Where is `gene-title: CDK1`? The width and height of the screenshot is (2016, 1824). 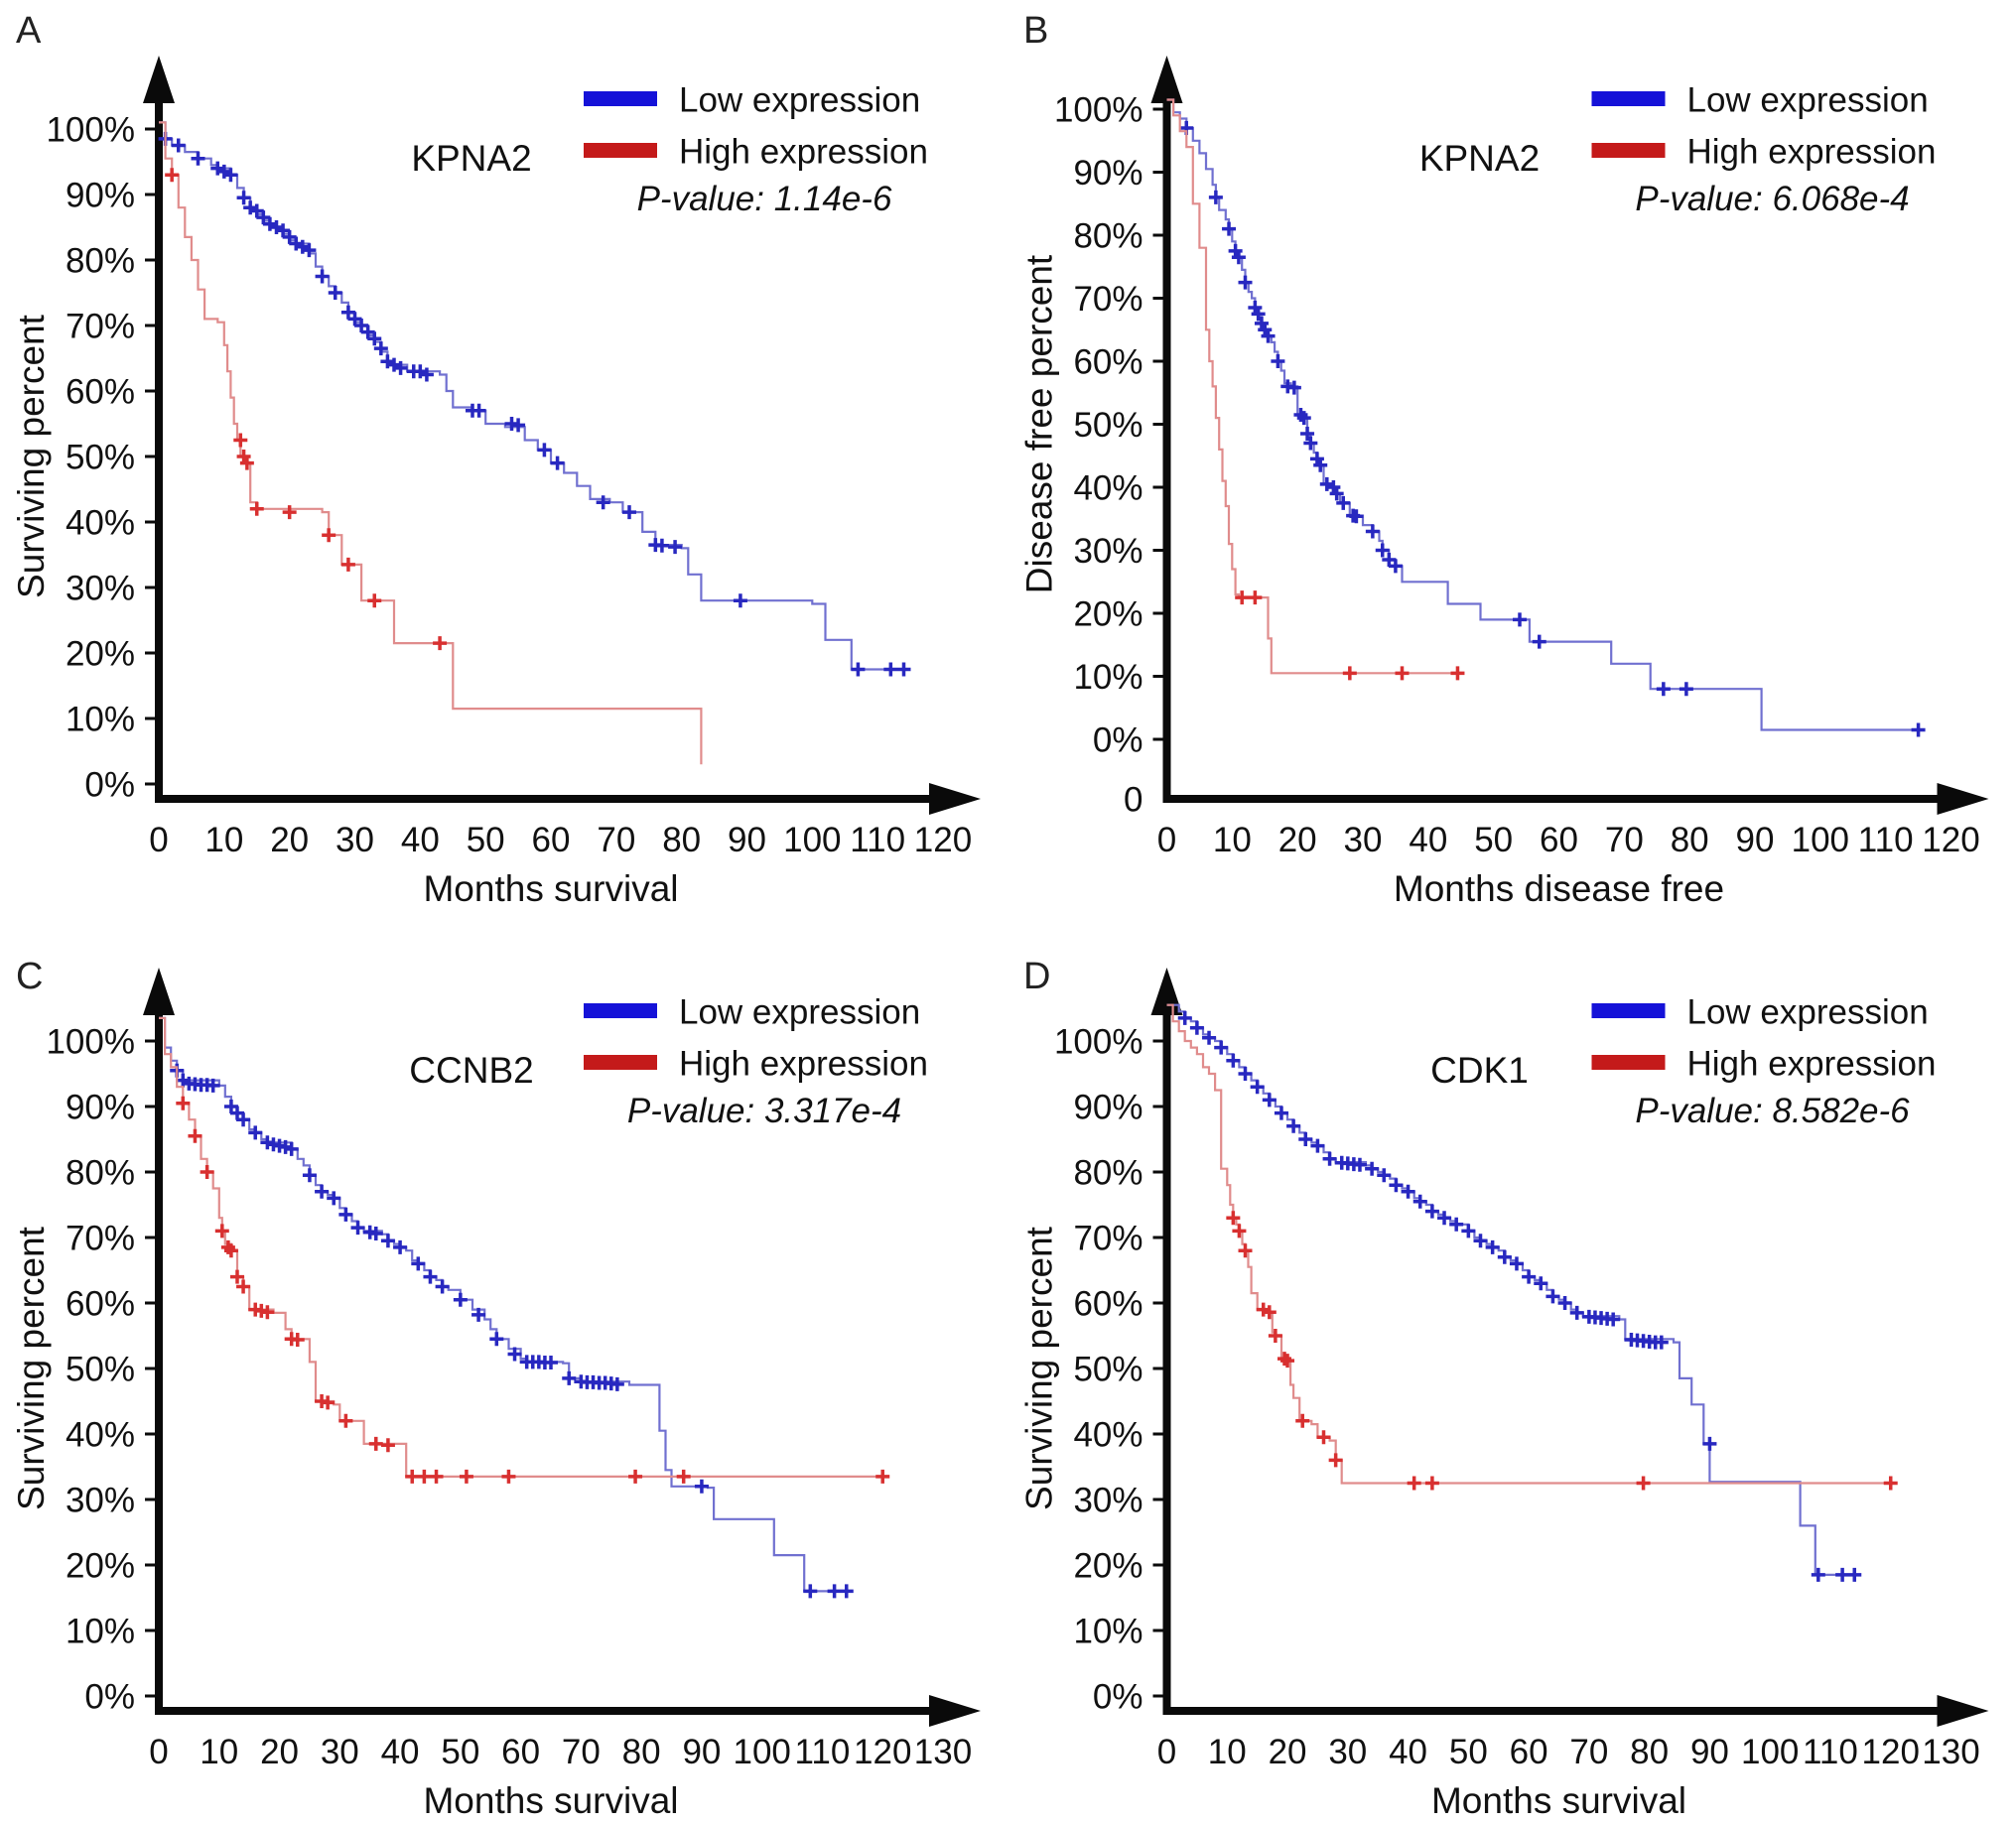
gene-title: CDK1 is located at coordinates (1480, 1070).